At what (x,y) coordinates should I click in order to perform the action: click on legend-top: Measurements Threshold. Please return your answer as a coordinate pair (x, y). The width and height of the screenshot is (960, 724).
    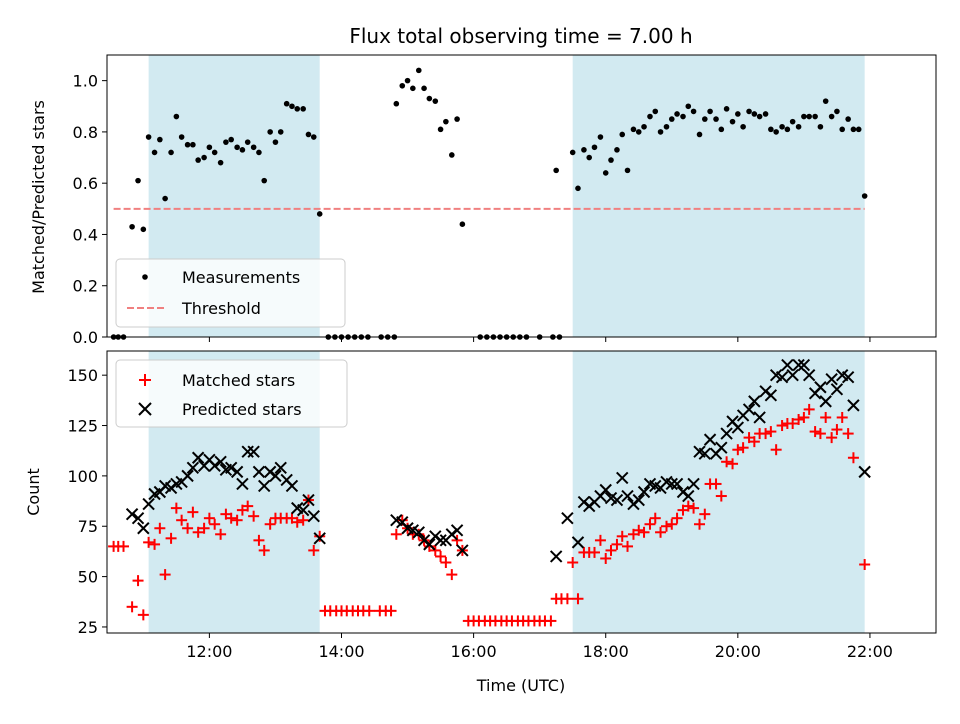
    Looking at the image, I should click on (230, 293).